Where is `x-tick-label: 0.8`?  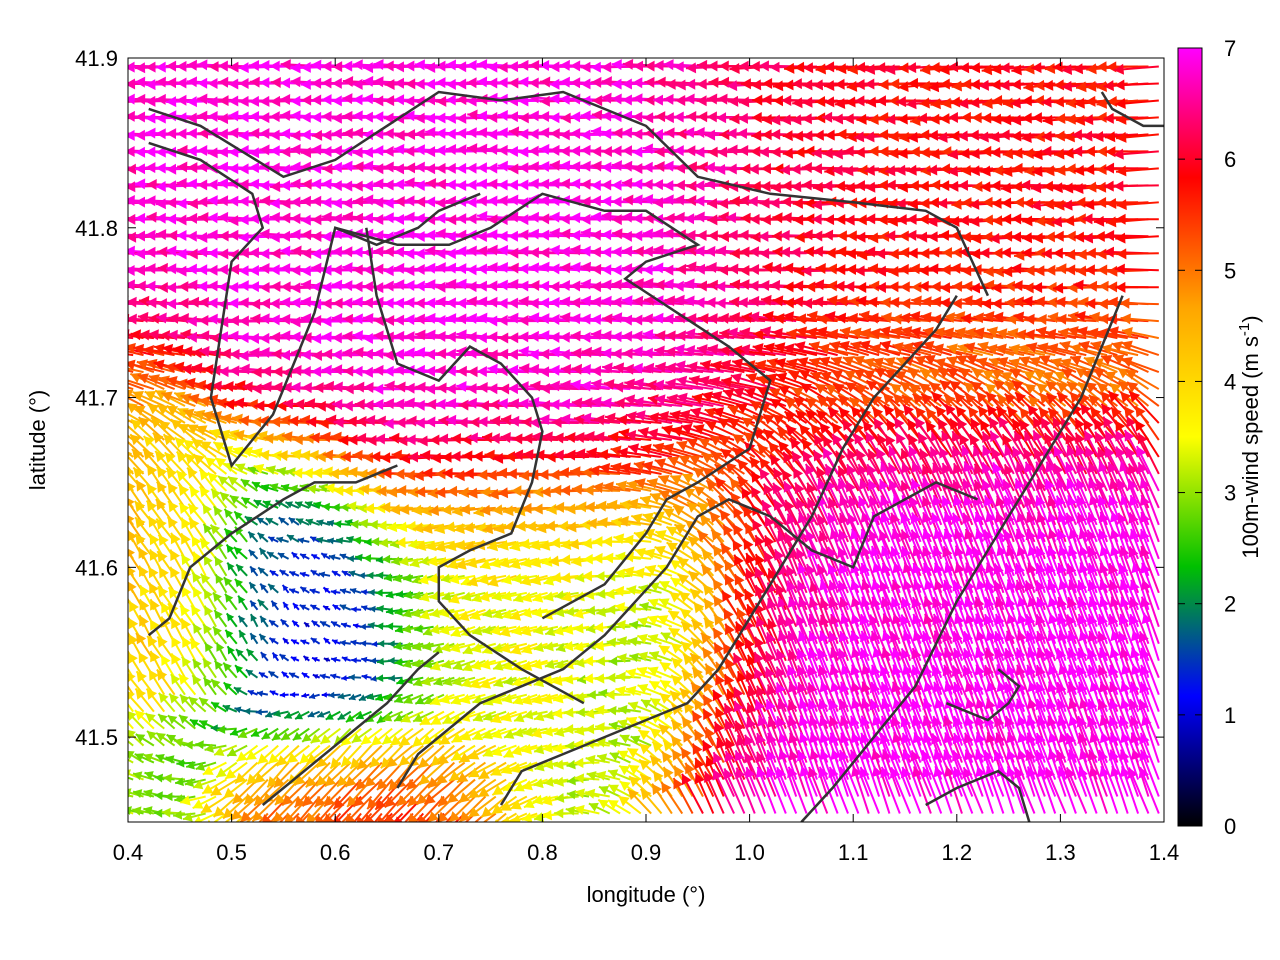 x-tick-label: 0.8 is located at coordinates (542, 852).